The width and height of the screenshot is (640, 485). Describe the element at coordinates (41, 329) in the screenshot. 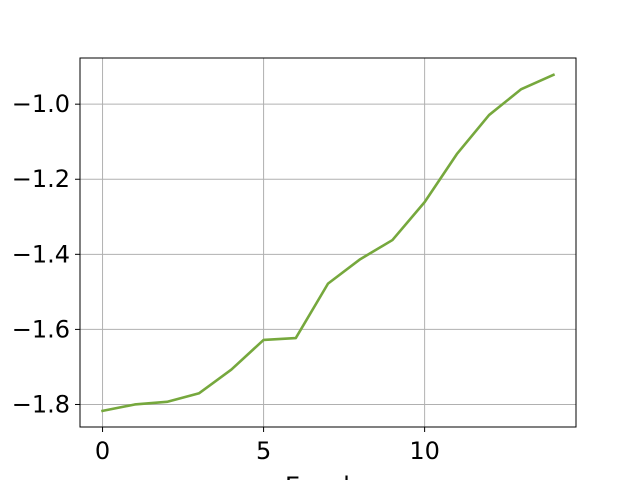

I see `y-tick-label-1: −1.6` at that location.